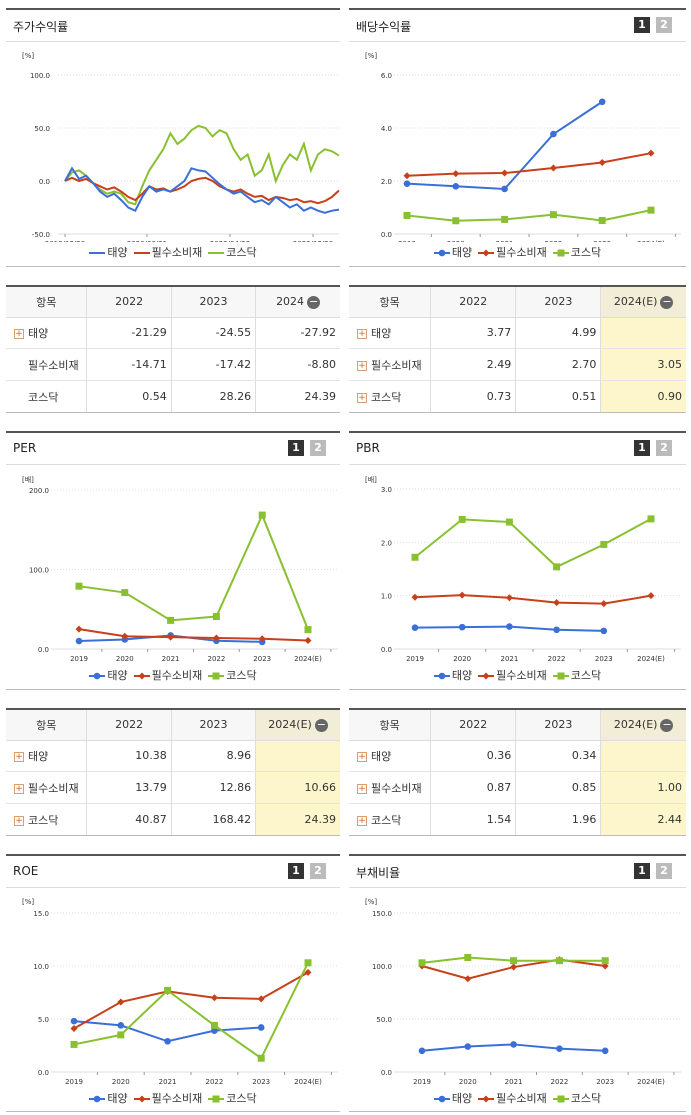 This screenshot has height=1115, width=691. What do you see at coordinates (147, 241) in the screenshot?
I see `x-tick-label: 2020/08/31` at bounding box center [147, 241].